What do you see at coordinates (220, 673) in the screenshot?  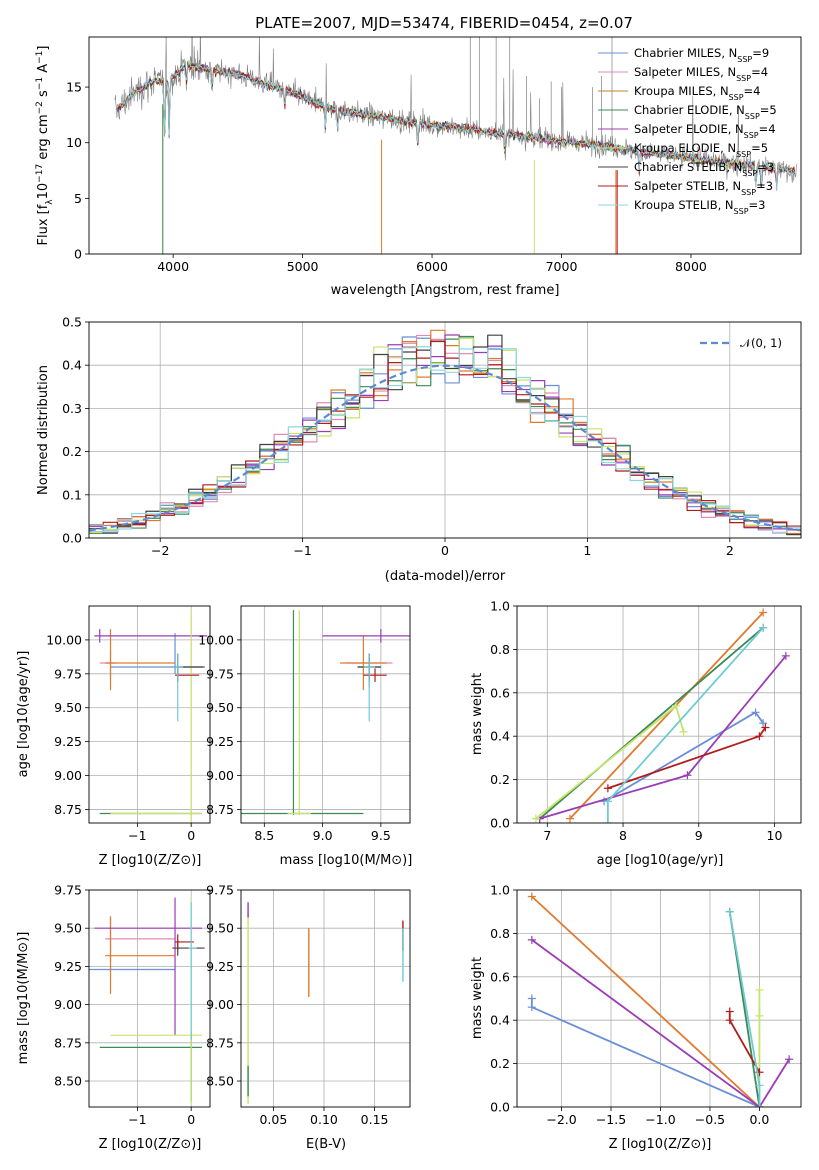 I see `age_vs_mass-ytick-label: 9.75` at bounding box center [220, 673].